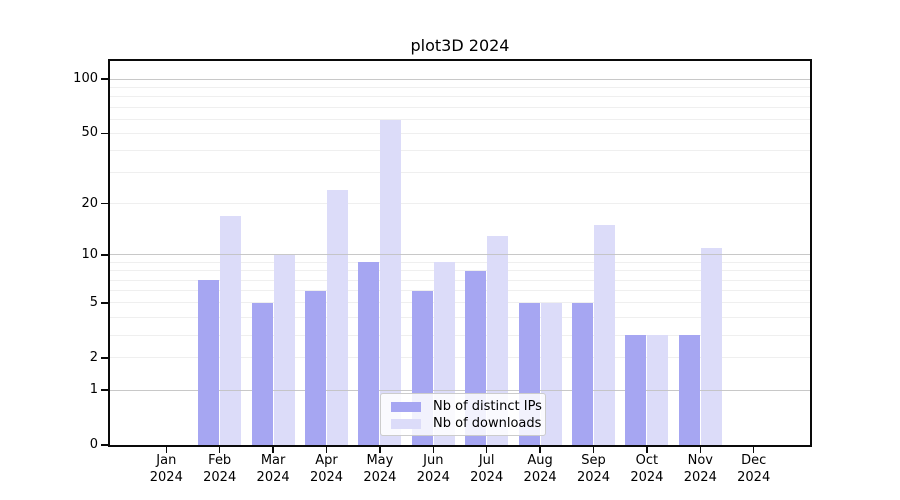 Image resolution: width=900 pixels, height=500 pixels. What do you see at coordinates (460, 45) in the screenshot?
I see `chart-title: plot3D 2024` at bounding box center [460, 45].